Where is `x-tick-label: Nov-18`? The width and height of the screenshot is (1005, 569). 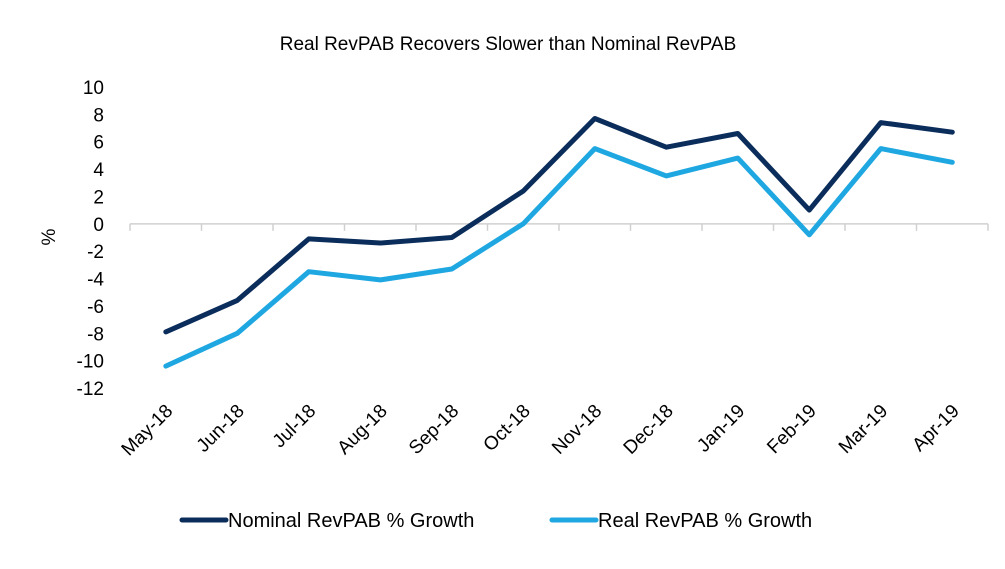
x-tick-label: Nov-18 is located at coordinates (577, 430).